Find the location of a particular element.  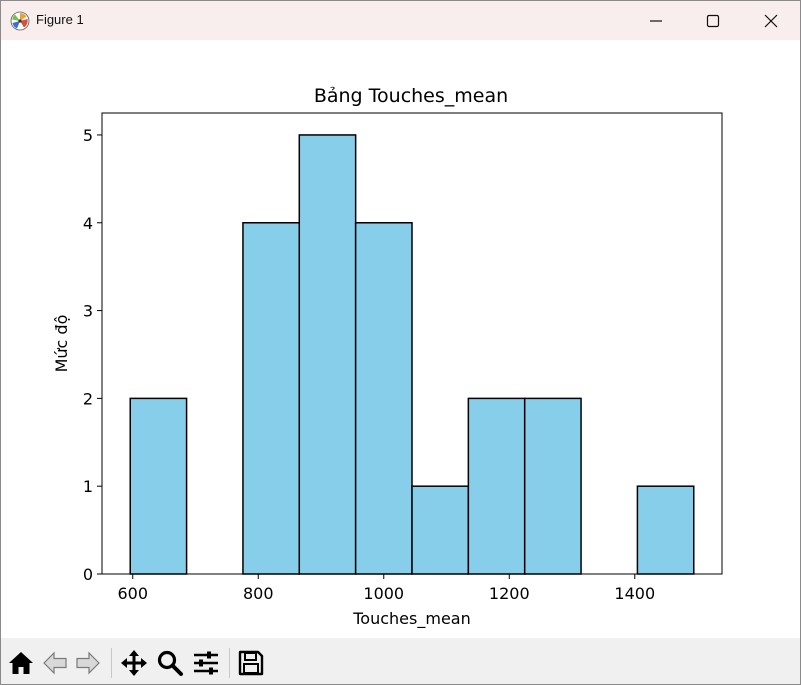

y-axis-label: Mức độ is located at coordinates (61, 344).